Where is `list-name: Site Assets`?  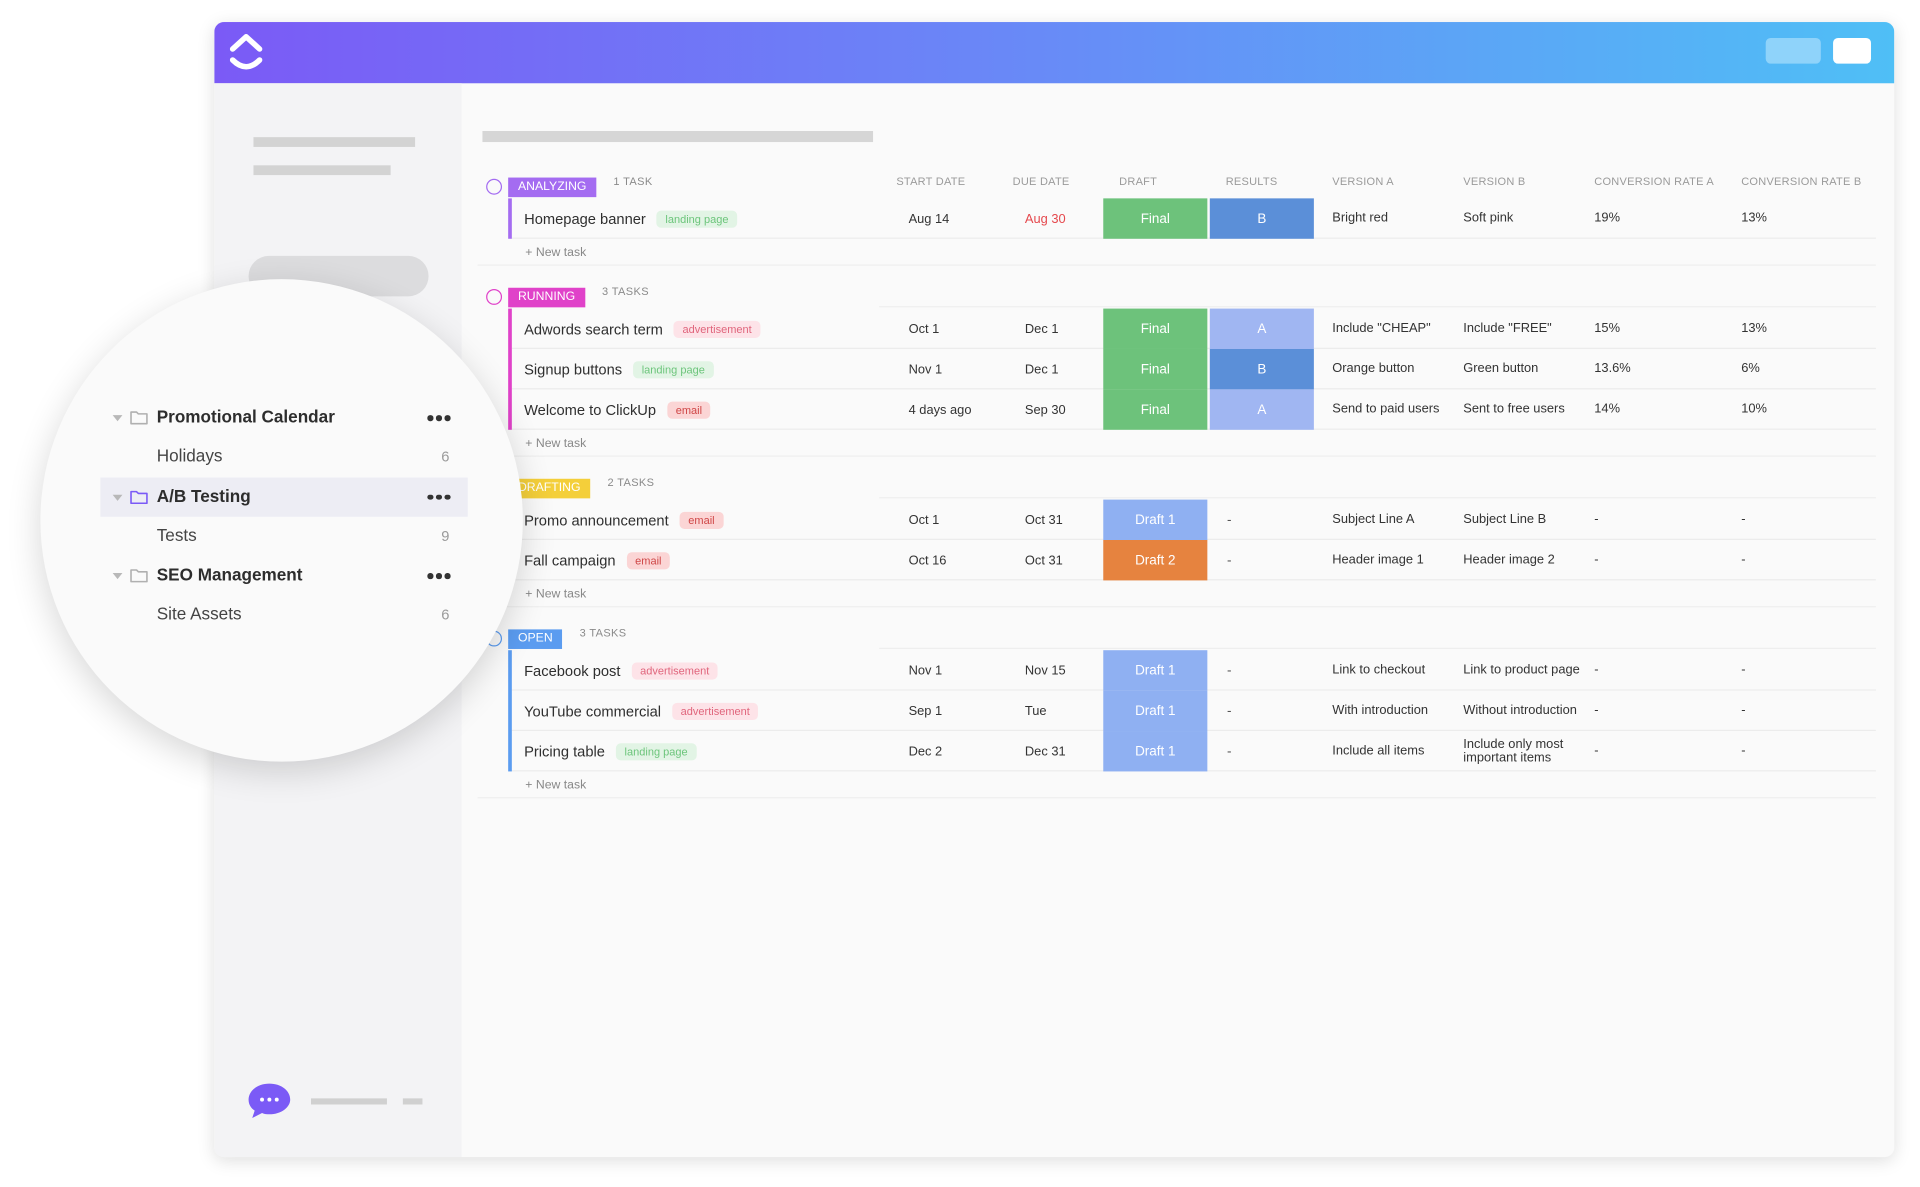
list-name: Site Assets is located at coordinates (199, 613).